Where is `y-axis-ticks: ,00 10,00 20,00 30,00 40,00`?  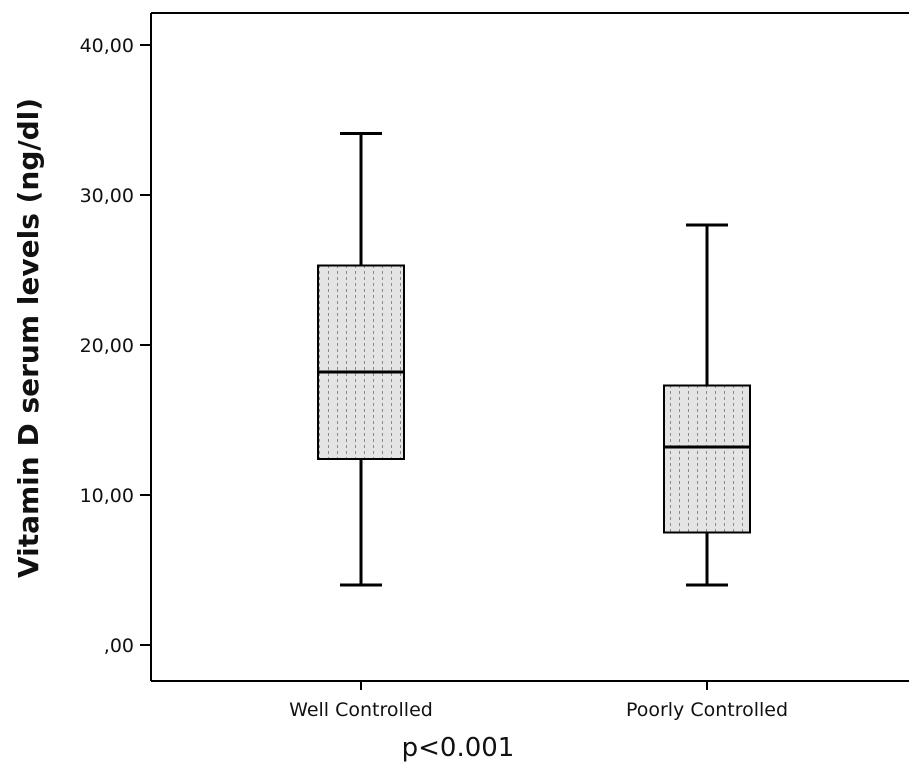
y-axis-ticks: ,00 10,00 20,00 30,00 40,00 is located at coordinates (115, 346).